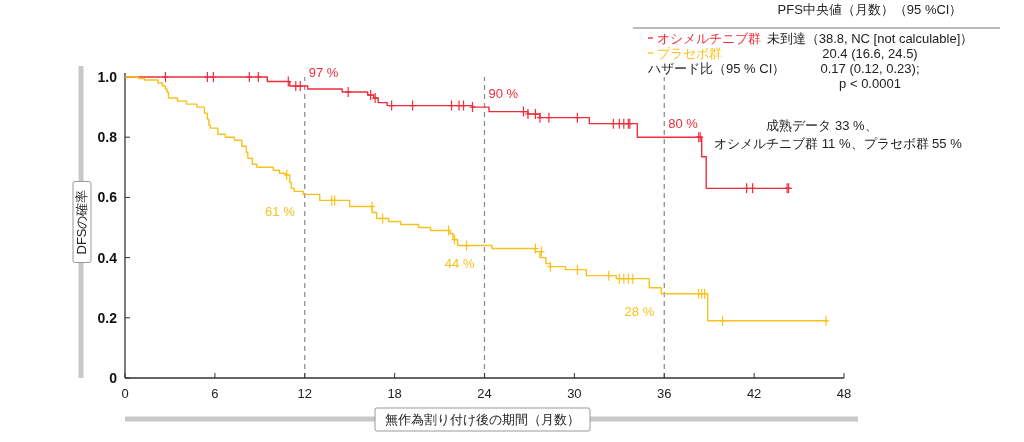  Describe the element at coordinates (574, 393) in the screenshot. I see `x-tick-label: 30` at that location.